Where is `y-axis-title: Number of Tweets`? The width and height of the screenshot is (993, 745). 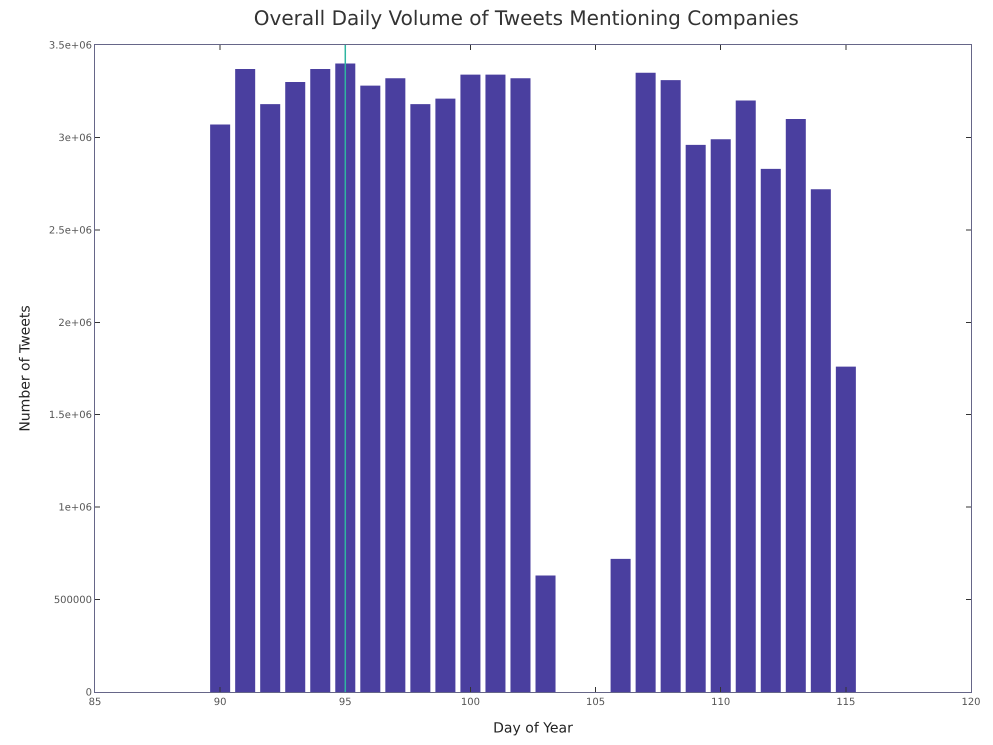 y-axis-title: Number of Tweets is located at coordinates (25, 368).